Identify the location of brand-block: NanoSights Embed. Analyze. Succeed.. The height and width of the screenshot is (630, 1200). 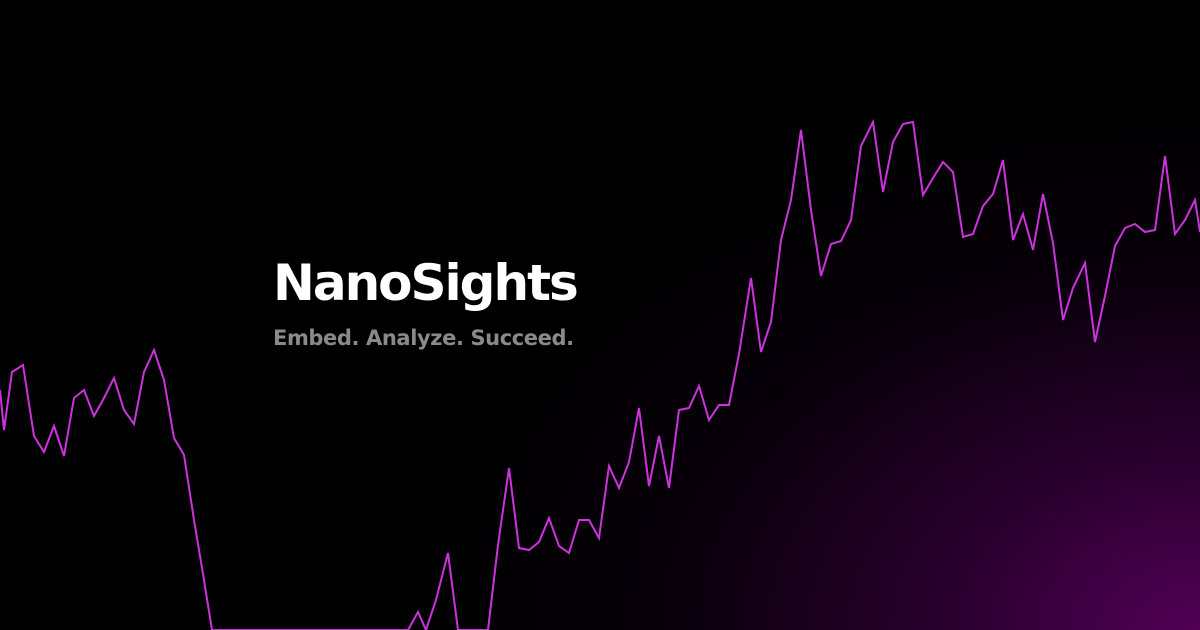
(426, 302).